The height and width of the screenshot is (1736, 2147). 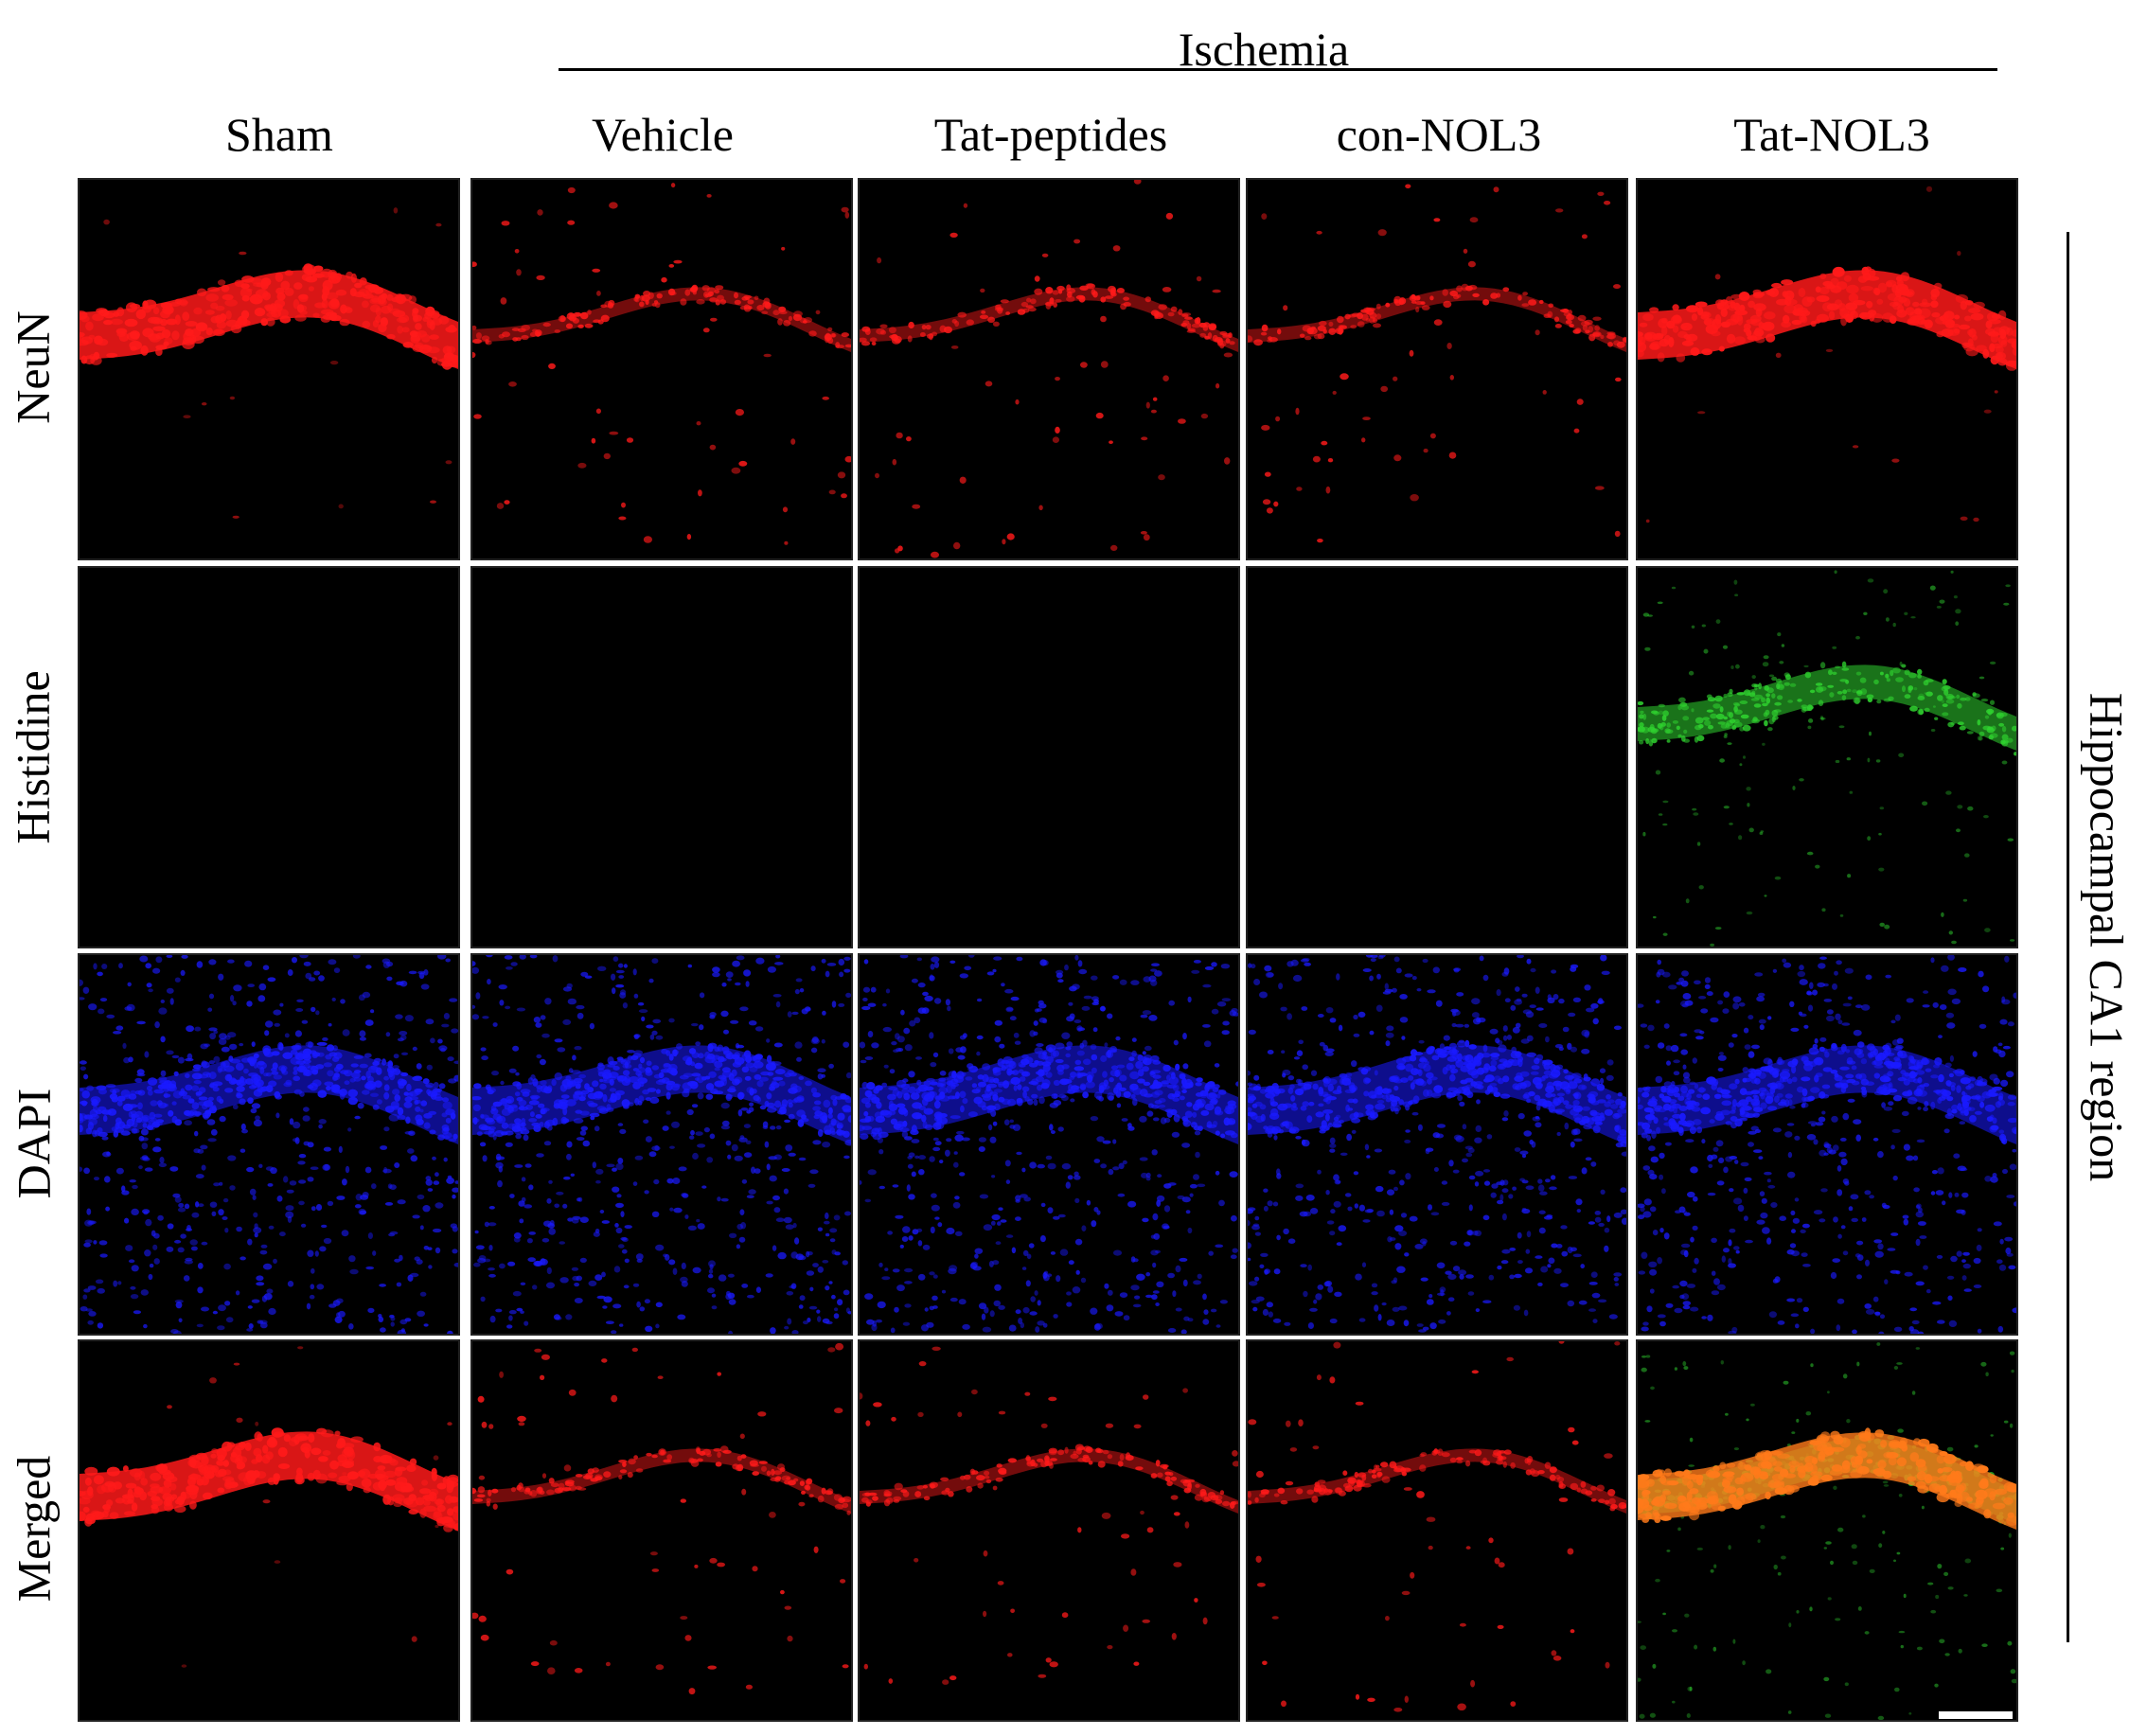 What do you see at coordinates (2068, 937) in the screenshot?
I see `region-bracket-line` at bounding box center [2068, 937].